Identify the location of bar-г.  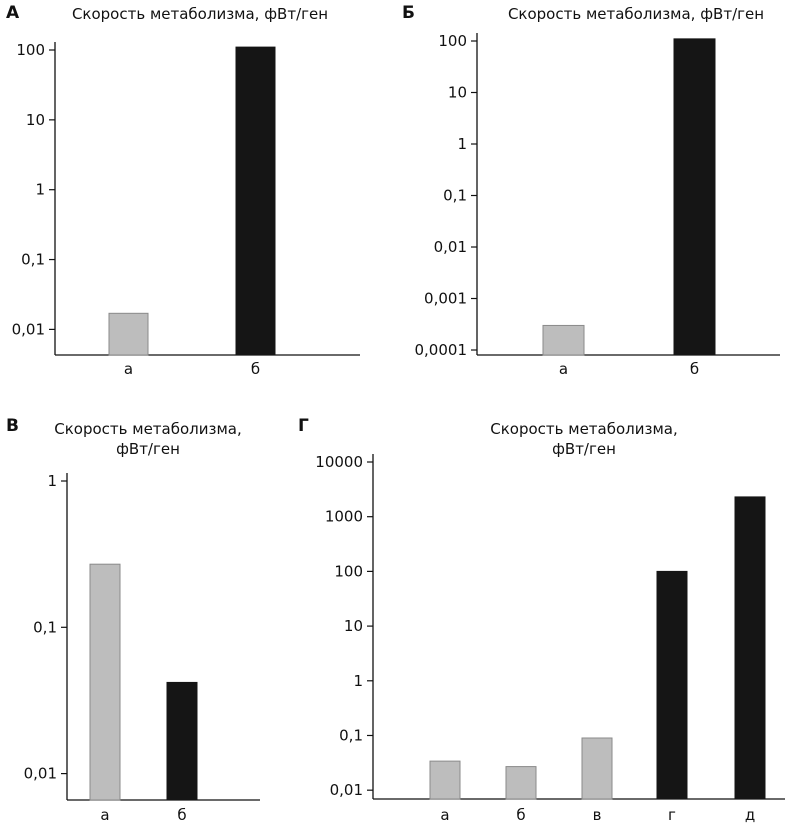
(672, 685).